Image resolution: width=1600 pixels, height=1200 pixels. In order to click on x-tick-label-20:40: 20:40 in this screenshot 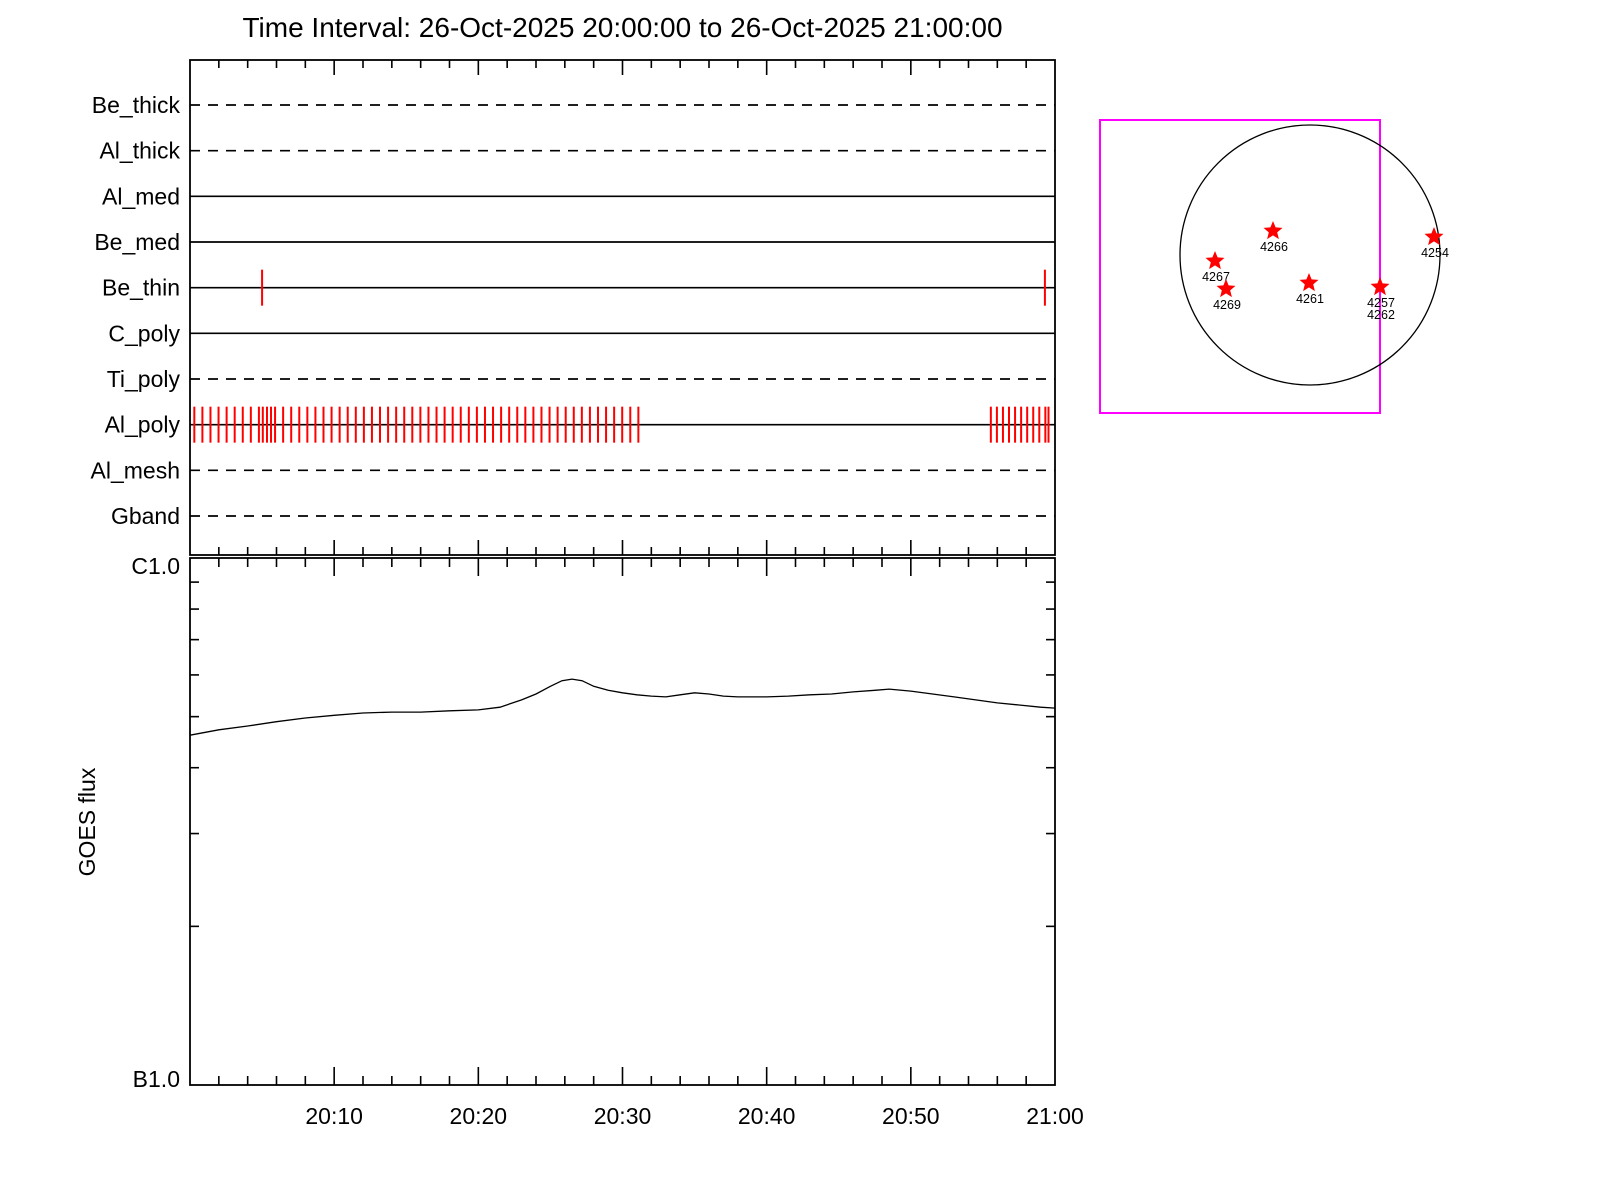, I will do `click(767, 1116)`.